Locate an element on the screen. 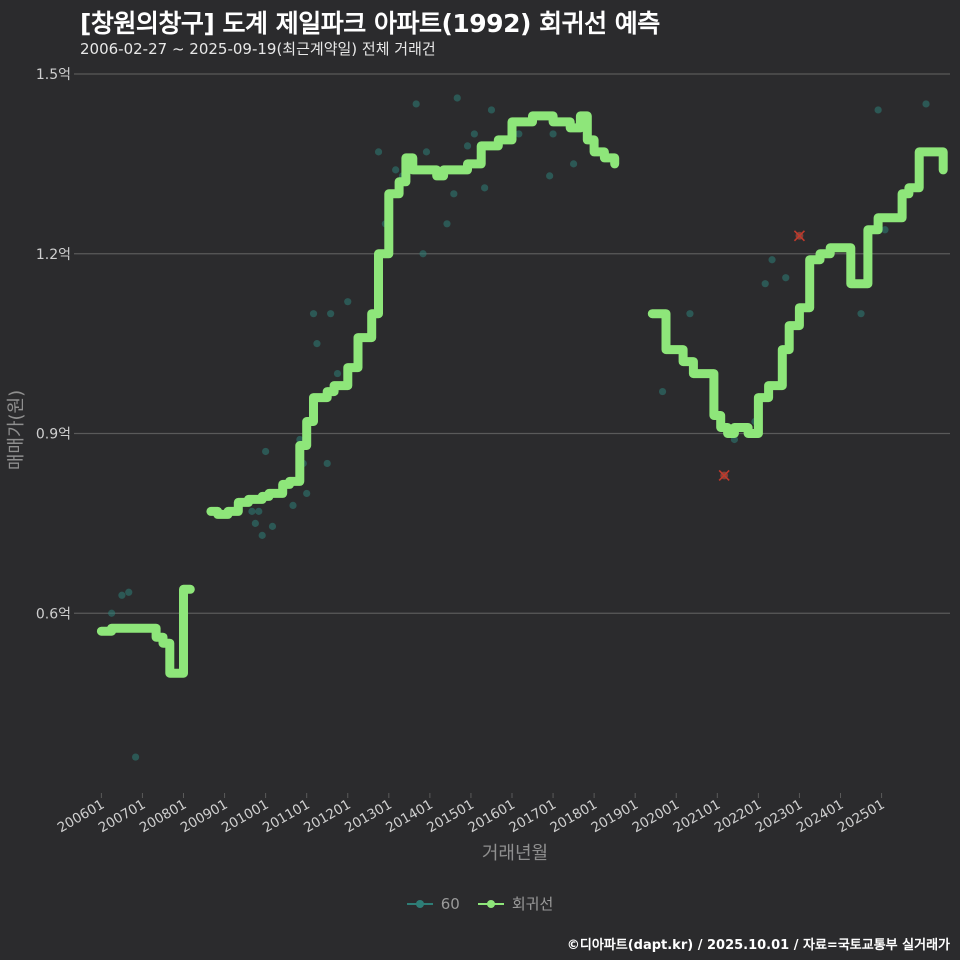 The image size is (960, 960). y-axis-title: 매매가(원) is located at coordinates (16, 430).